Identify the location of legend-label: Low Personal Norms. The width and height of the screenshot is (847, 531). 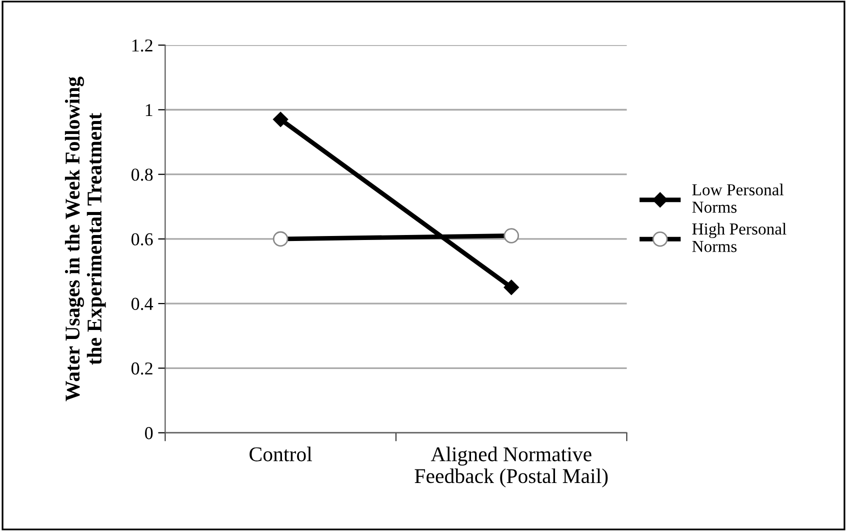
(738, 198).